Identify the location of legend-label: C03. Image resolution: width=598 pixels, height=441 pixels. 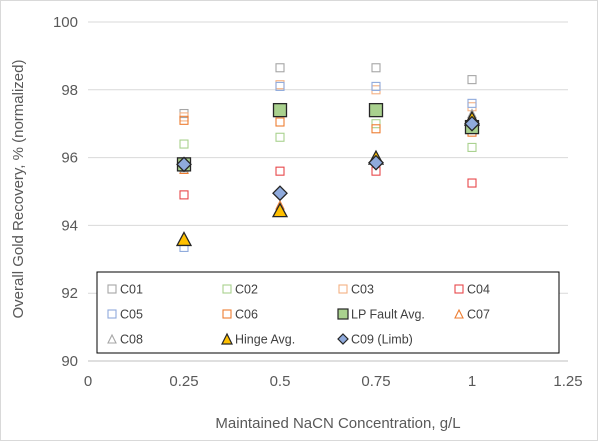
(362, 290).